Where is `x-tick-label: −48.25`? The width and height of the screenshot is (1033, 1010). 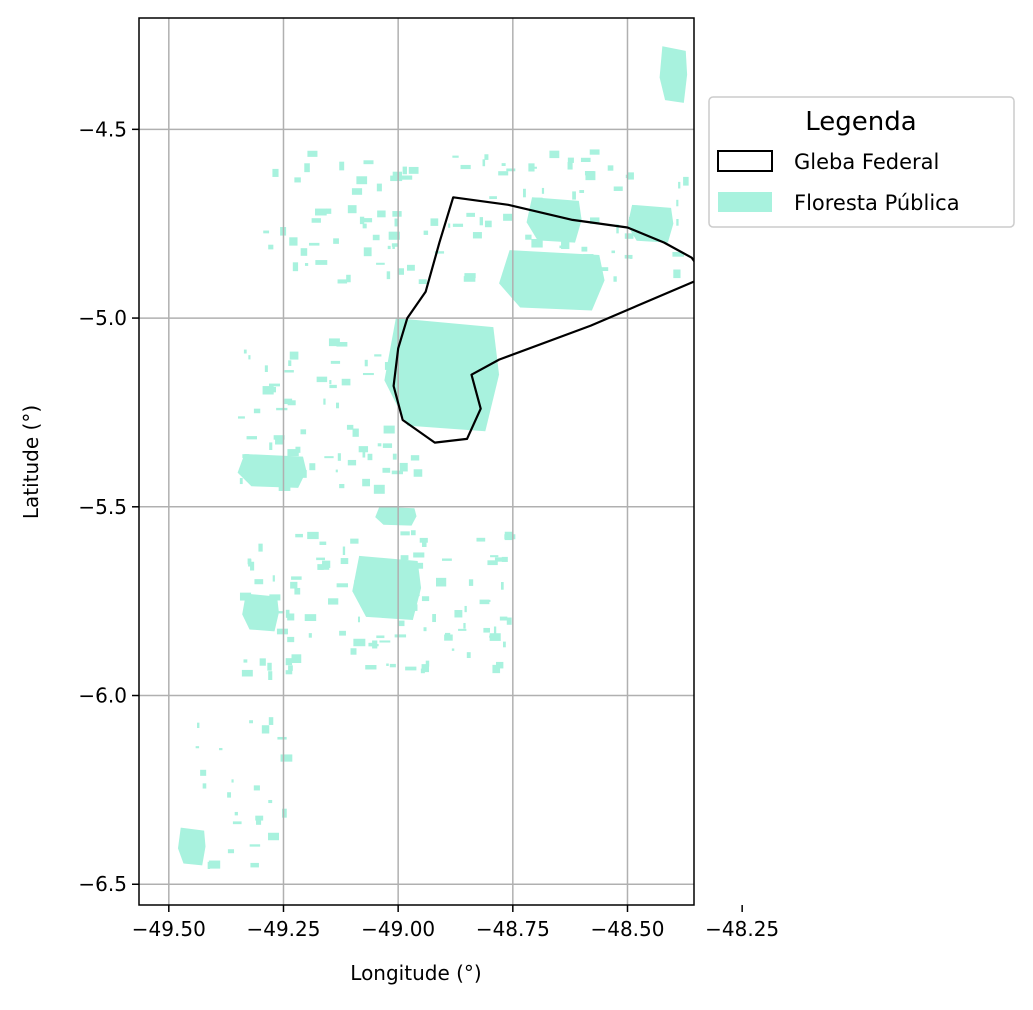
x-tick-label: −48.25 is located at coordinates (742, 929).